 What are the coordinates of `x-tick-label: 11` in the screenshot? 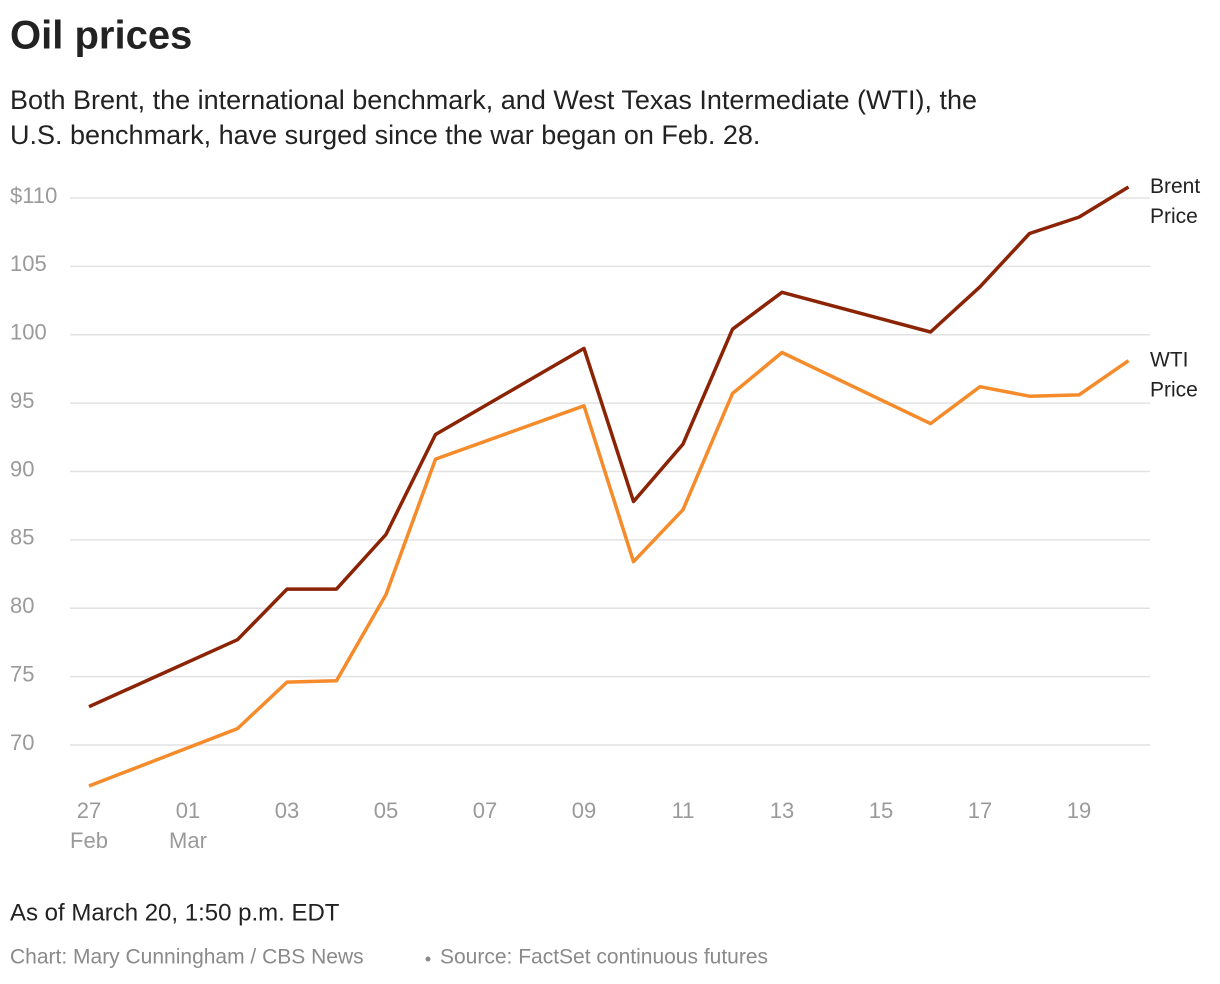 It's located at (683, 810).